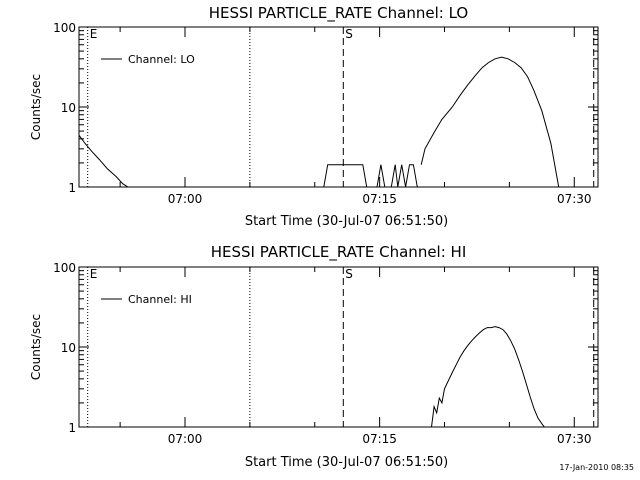 The width and height of the screenshot is (640, 480). I want to click on chart-title: HESSI PARTICLE_RATE Channel: HI, so click(339, 252).